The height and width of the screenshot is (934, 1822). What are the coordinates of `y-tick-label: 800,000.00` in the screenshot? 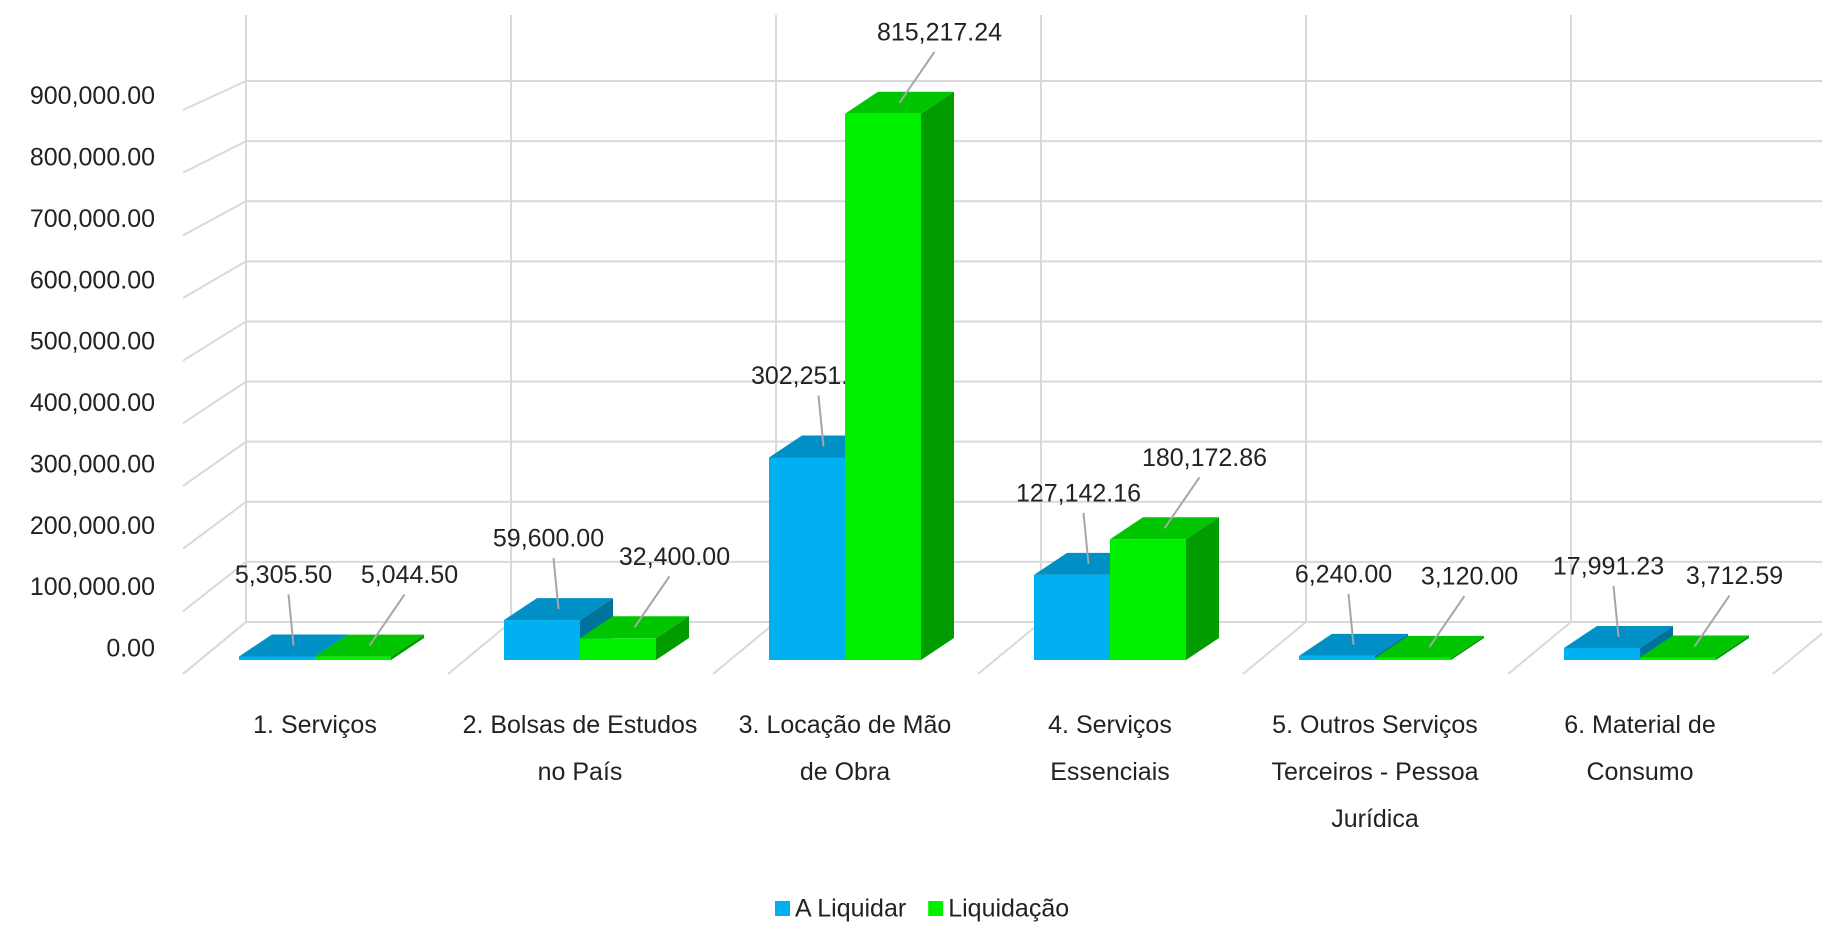 It's located at (92, 157).